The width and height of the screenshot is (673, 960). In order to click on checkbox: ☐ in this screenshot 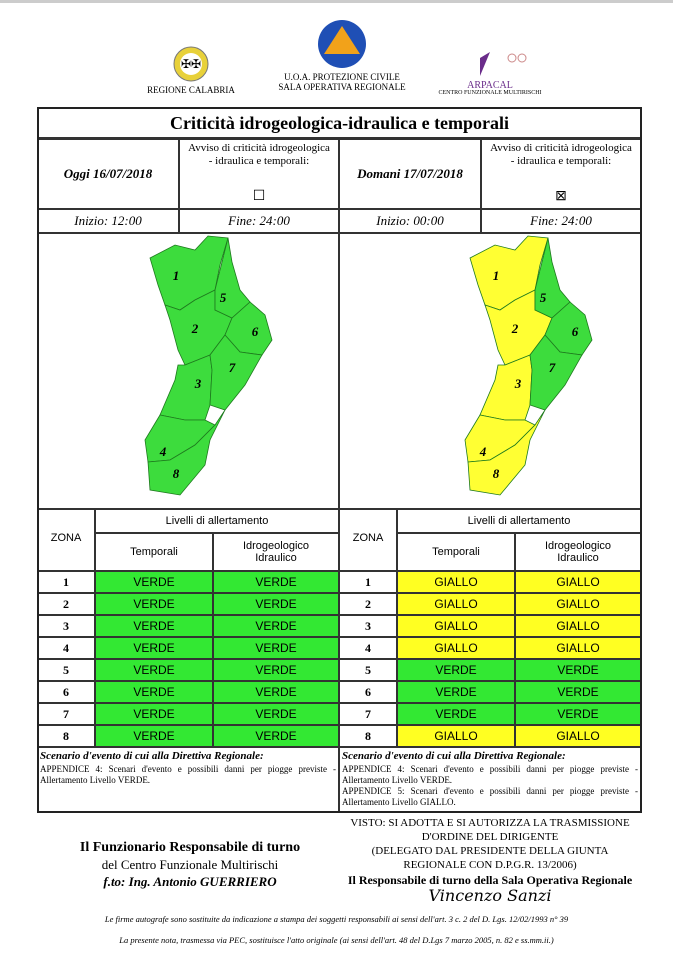, I will do `click(259, 196)`.